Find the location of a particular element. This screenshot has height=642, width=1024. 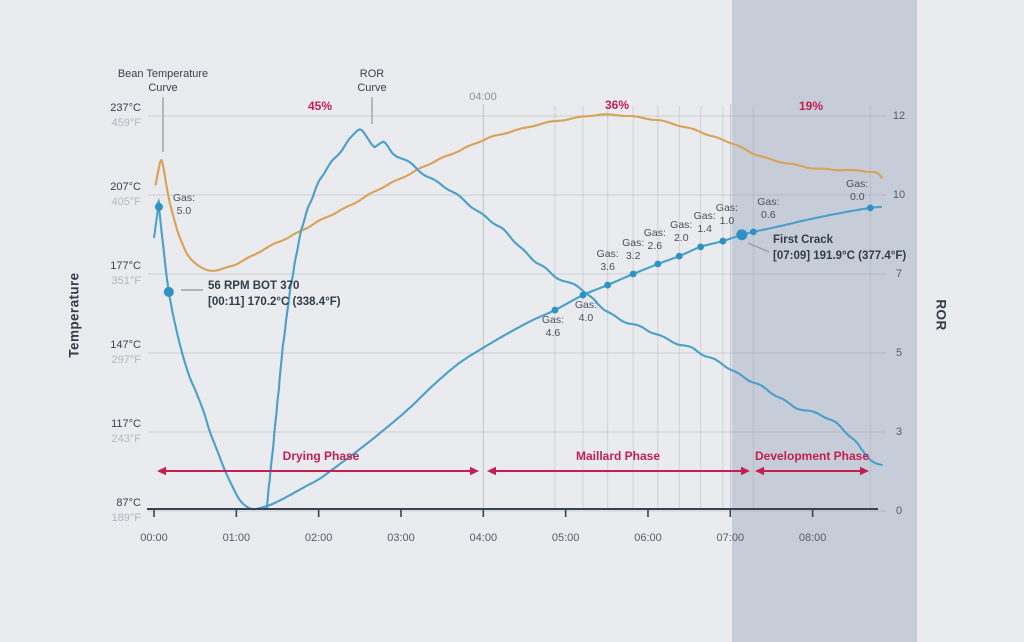

annotation-line: 56 RPM BOT 370 is located at coordinates (254, 286).